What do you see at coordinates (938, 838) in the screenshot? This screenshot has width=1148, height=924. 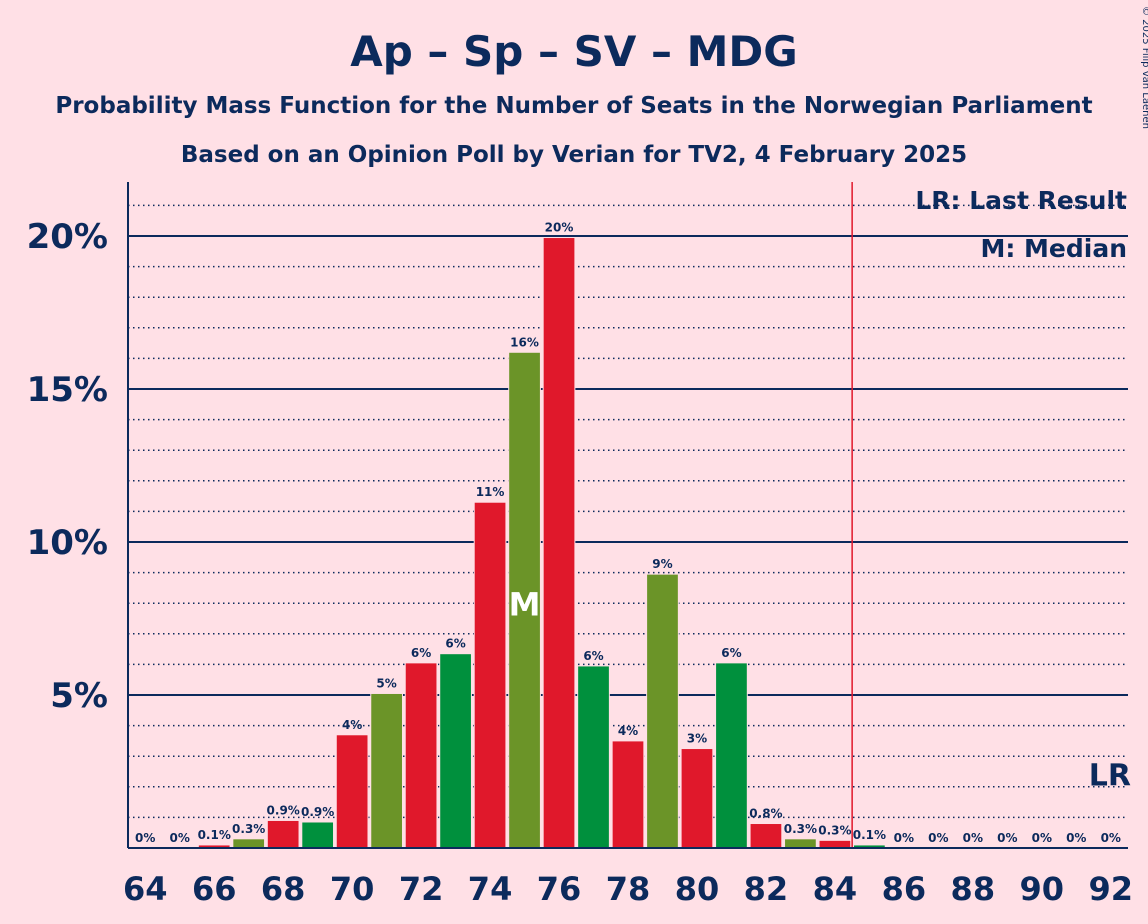 I see `value-label-seat-87: 0%` at bounding box center [938, 838].